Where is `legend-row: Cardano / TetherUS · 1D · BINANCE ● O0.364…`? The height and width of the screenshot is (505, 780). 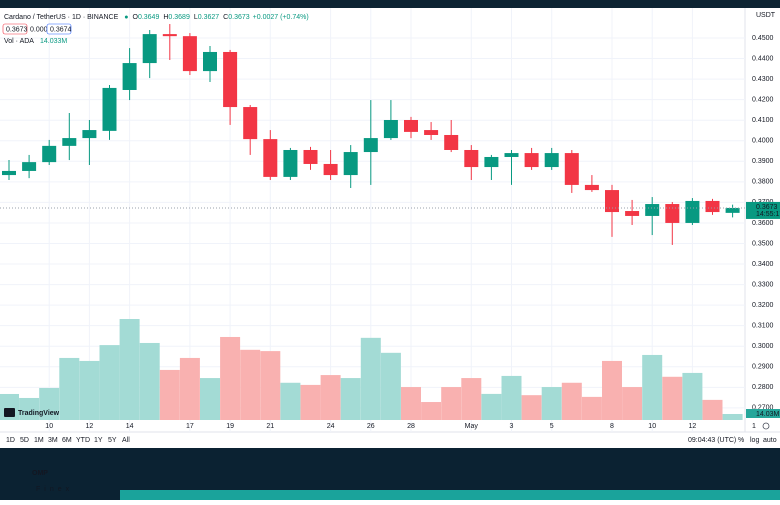
legend-row: Cardano / TetherUS · 1D · BINANCE ● O0.364… is located at coordinates (156, 17).